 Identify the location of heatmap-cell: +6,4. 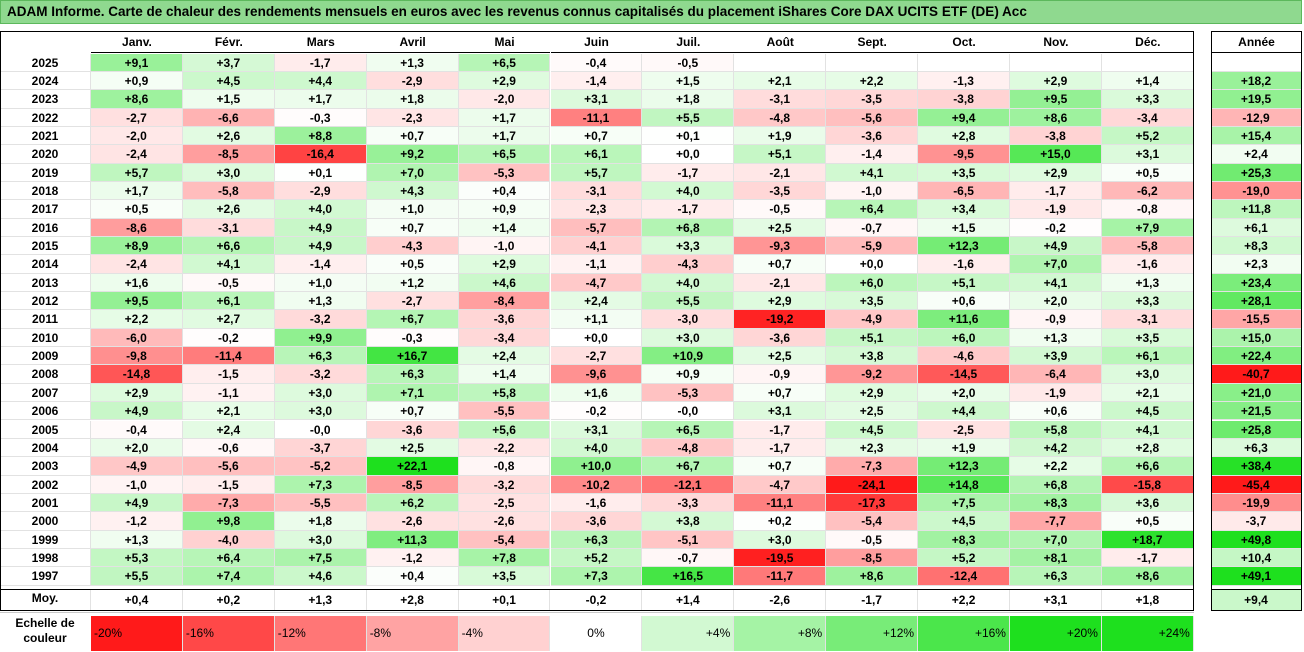
(872, 209).